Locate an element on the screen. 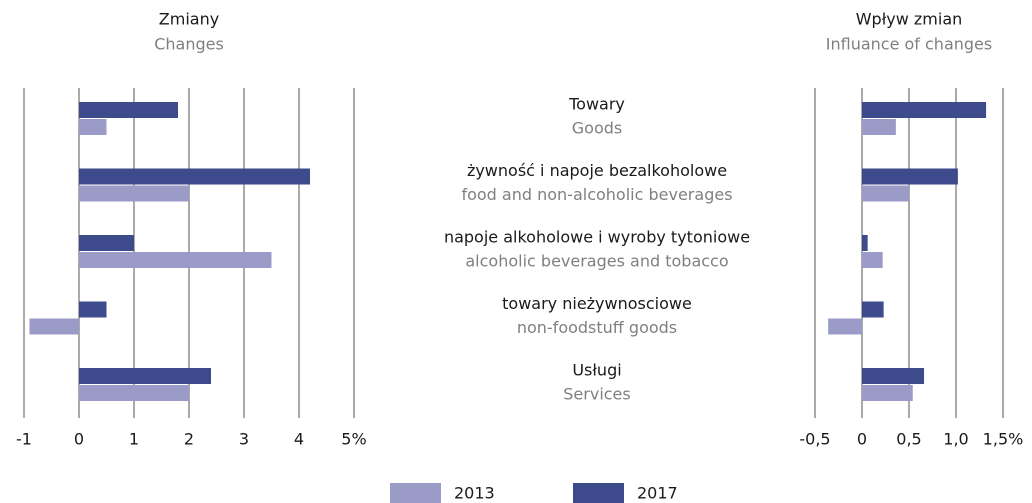  x-tick-label: 5% is located at coordinates (353, 439).